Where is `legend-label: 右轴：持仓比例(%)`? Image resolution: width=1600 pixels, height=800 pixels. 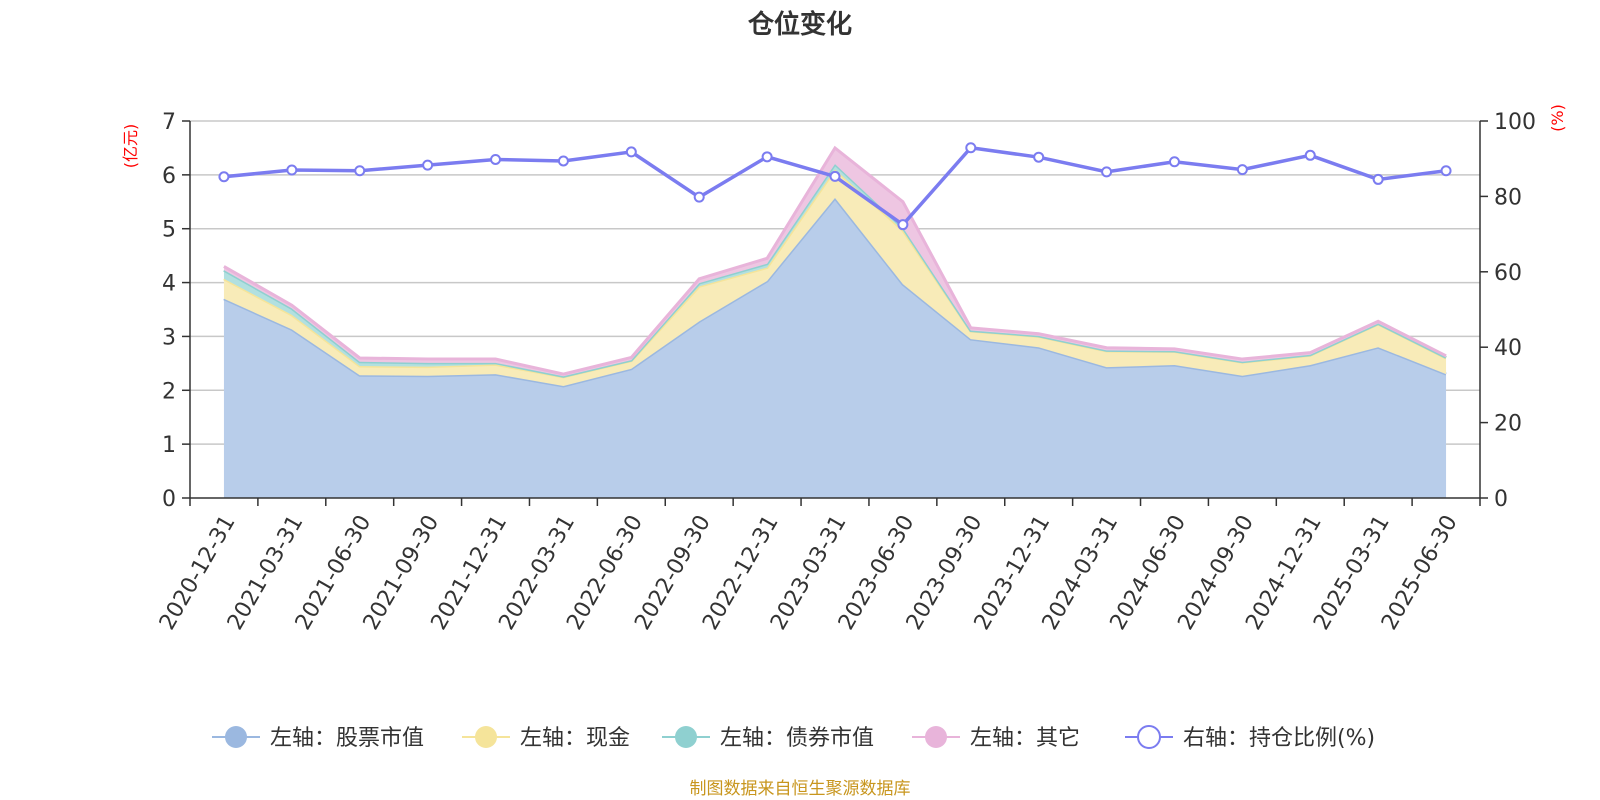
legend-label: 右轴：持仓比例(%) is located at coordinates (1279, 738).